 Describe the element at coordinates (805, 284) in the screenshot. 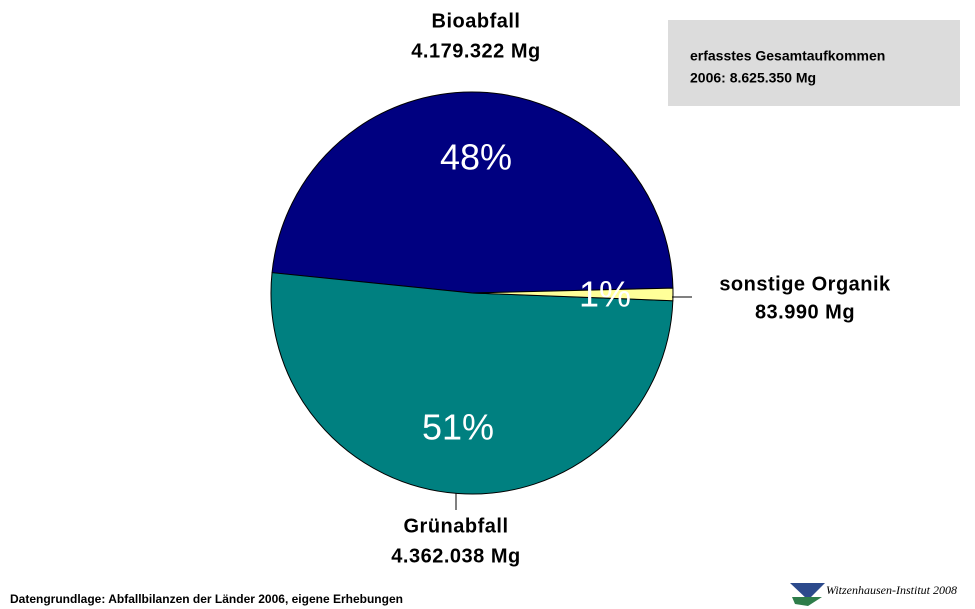

I see `category-label: sonstige Organik` at that location.